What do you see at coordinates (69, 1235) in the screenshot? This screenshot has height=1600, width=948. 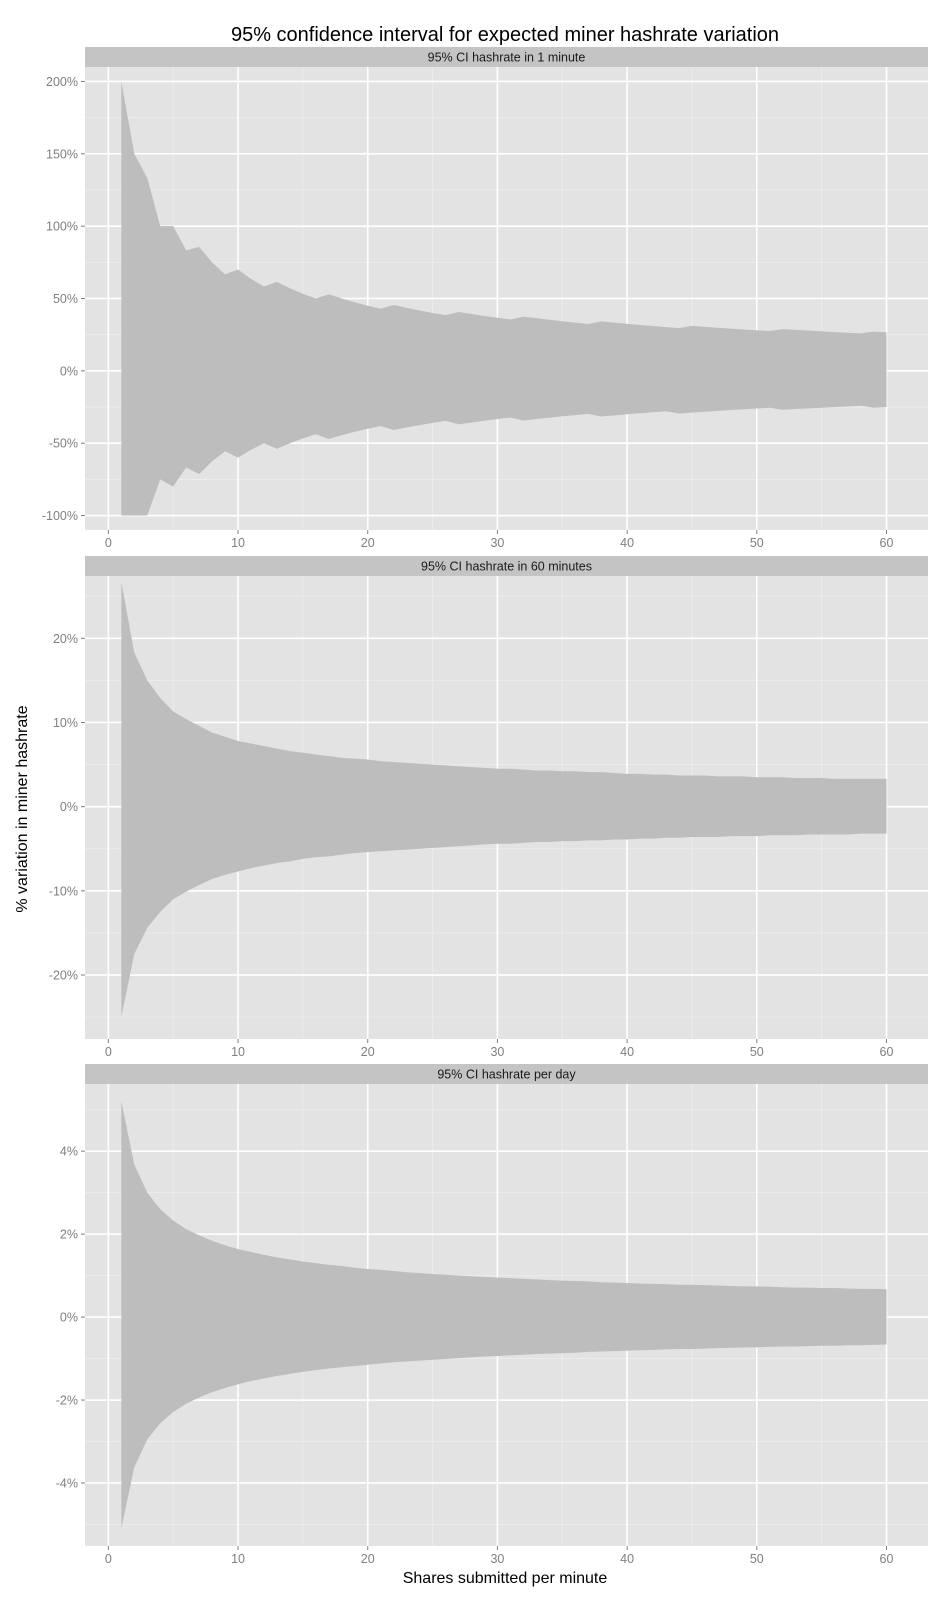 I see `y-tick-label: 2%` at bounding box center [69, 1235].